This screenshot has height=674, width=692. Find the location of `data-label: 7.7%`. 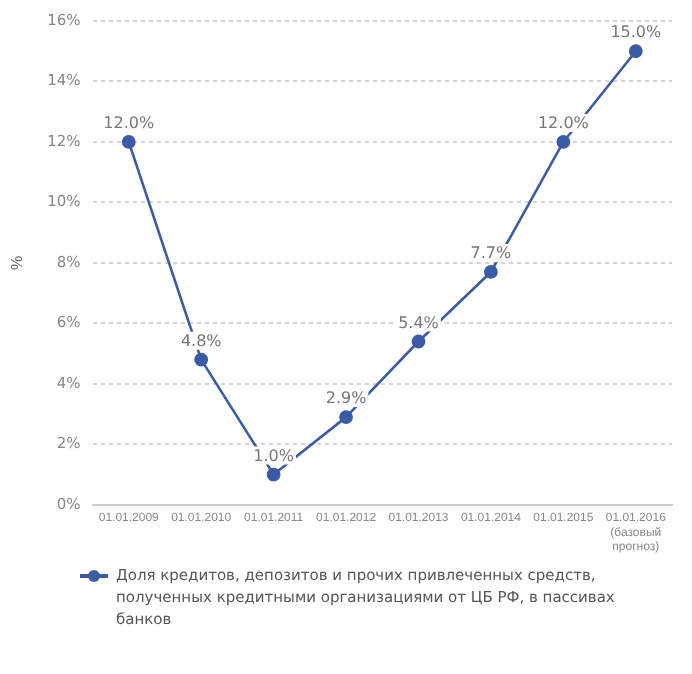

data-label: 7.7% is located at coordinates (491, 253).